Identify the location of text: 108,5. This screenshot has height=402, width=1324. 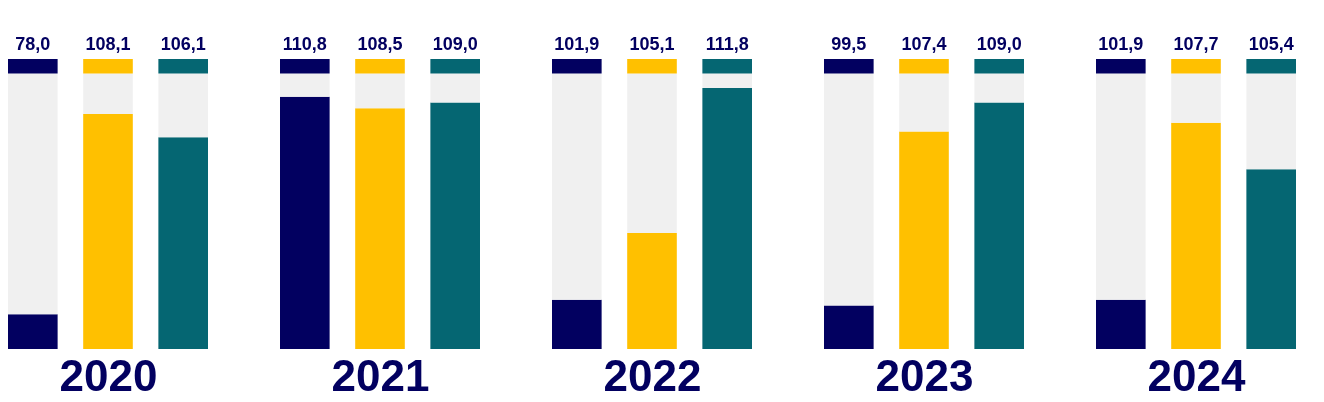
(380, 44).